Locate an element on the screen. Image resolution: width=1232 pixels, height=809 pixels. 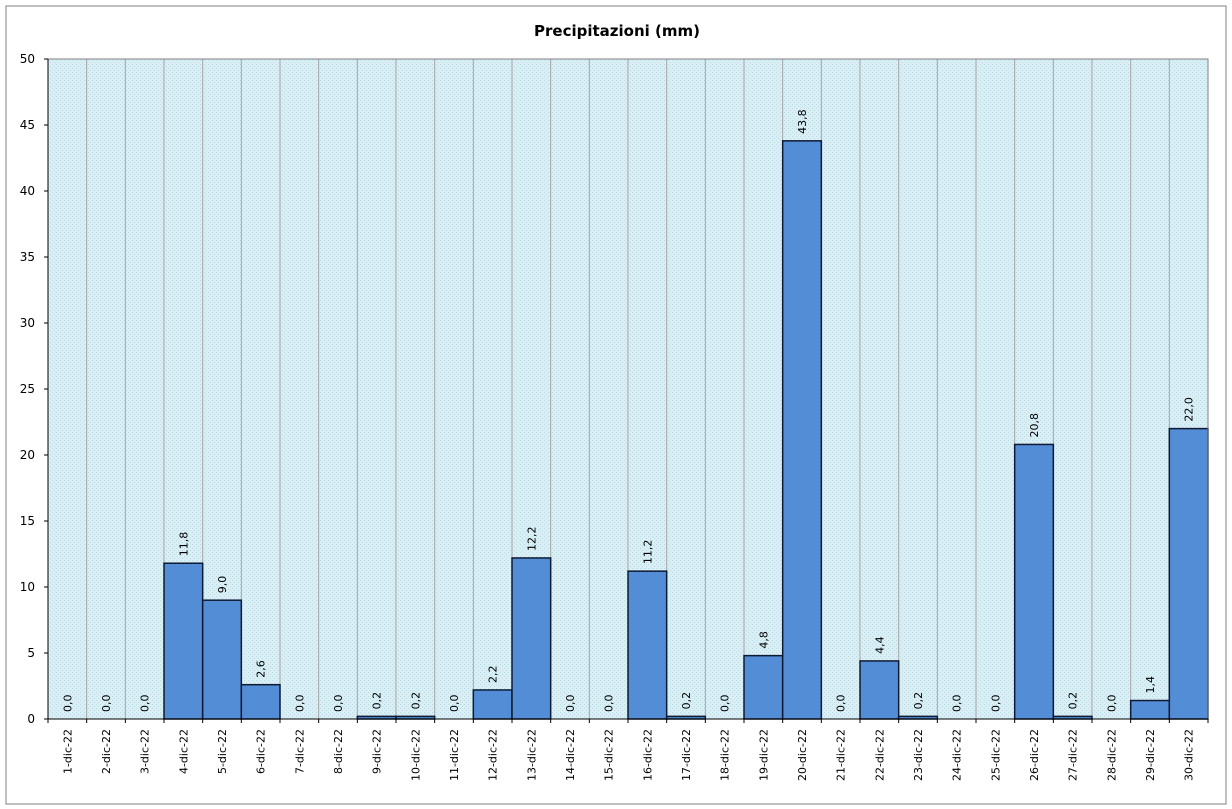
x-tick-label: 27-dic-22 is located at coordinates (1073, 755).